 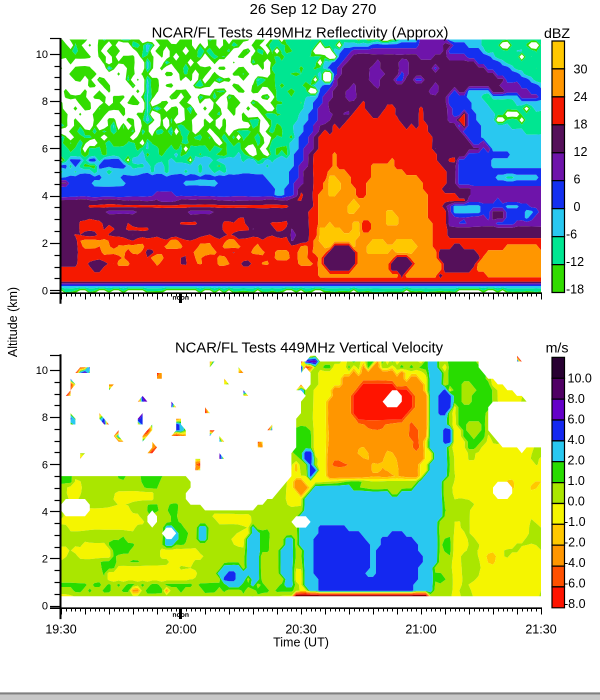 What do you see at coordinates (13, 322) in the screenshot?
I see `svg-text: Altitude (km)` at bounding box center [13, 322].